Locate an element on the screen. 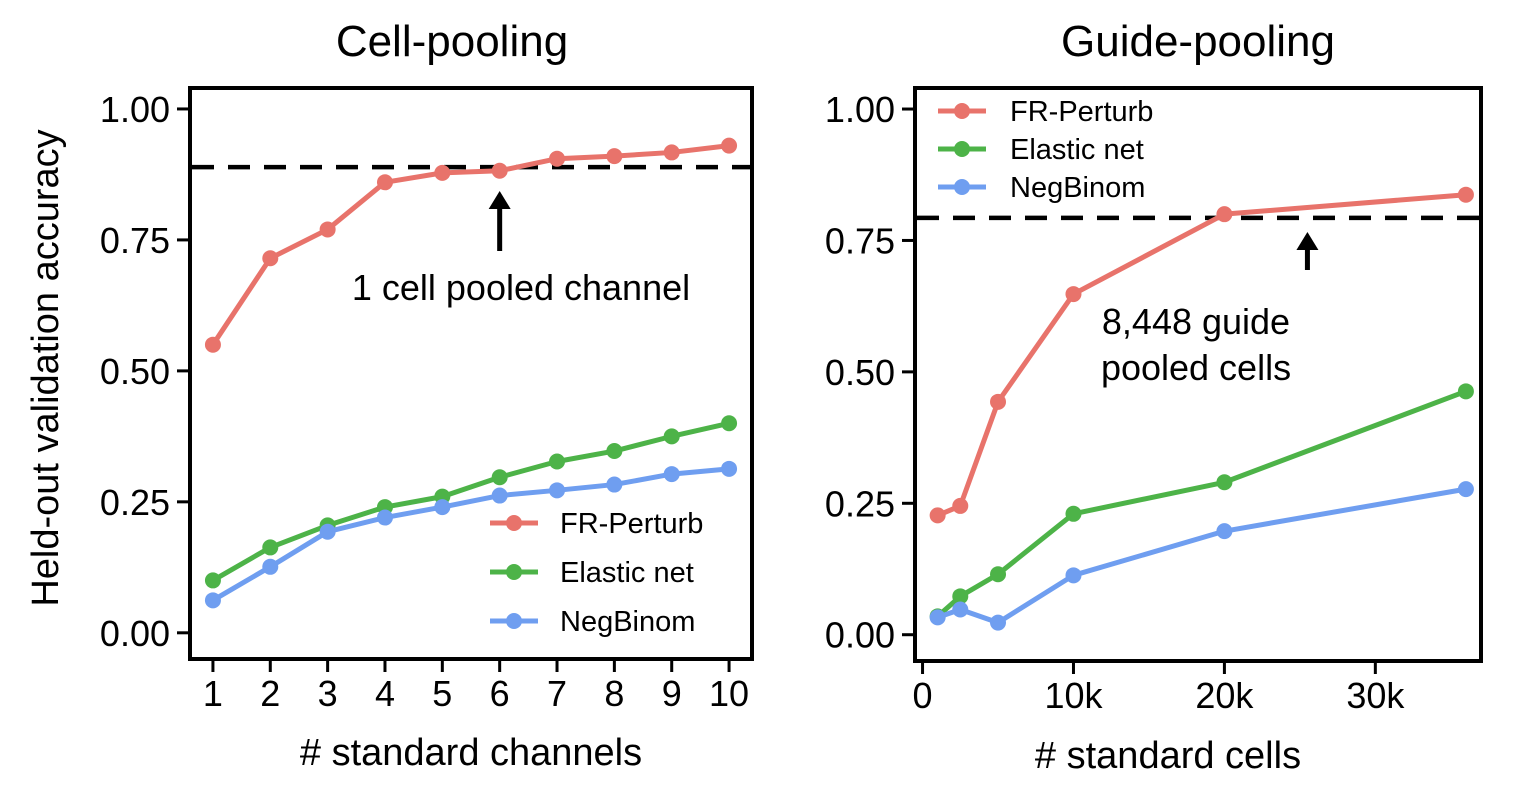  x-tick-label: 6 is located at coordinates (500, 693).